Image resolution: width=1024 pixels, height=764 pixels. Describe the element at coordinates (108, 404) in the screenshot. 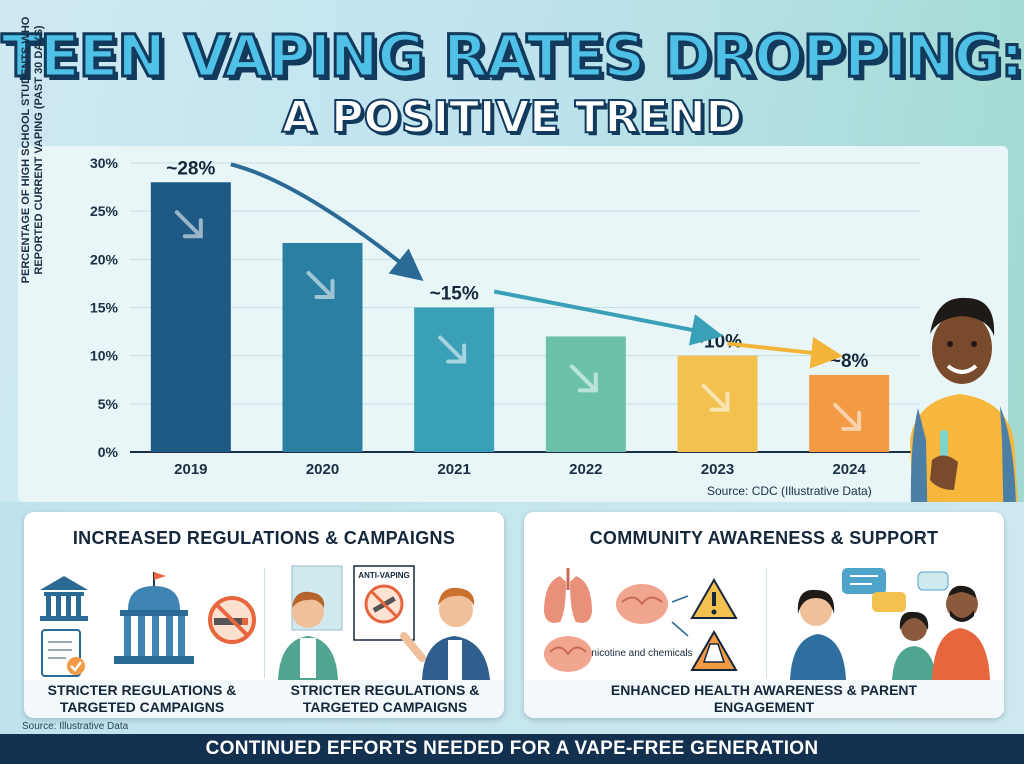

I see `y-tick-label: 5%` at that location.